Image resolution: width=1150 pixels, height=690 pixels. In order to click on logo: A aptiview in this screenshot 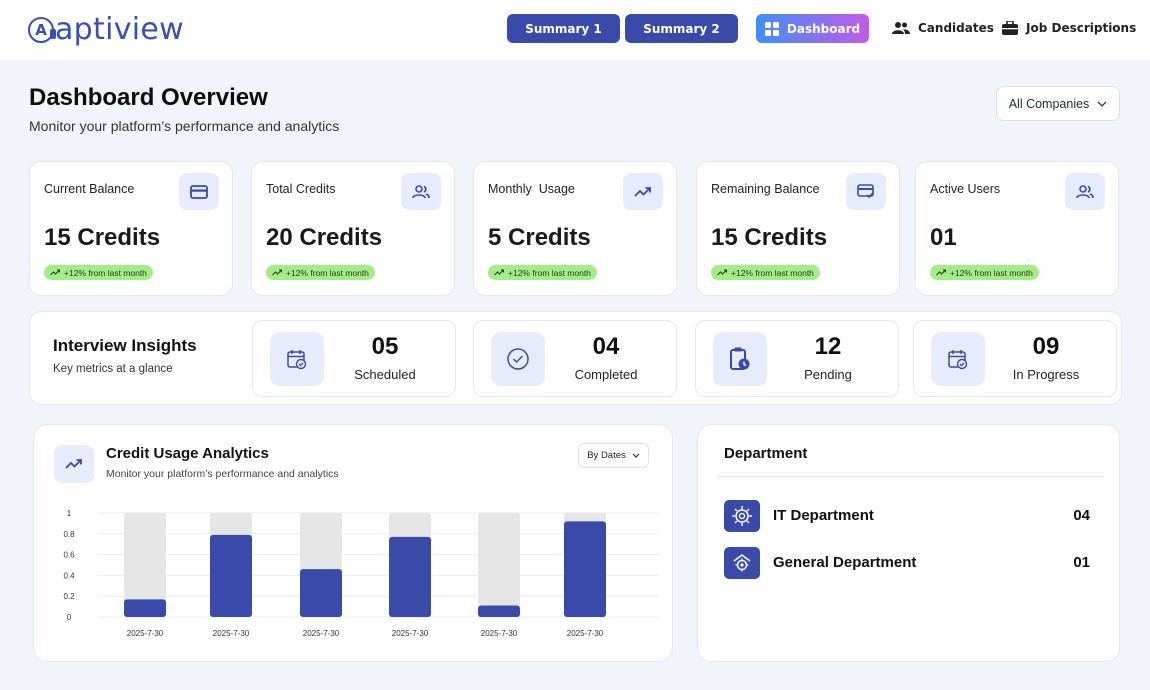, I will do `click(106, 30)`.